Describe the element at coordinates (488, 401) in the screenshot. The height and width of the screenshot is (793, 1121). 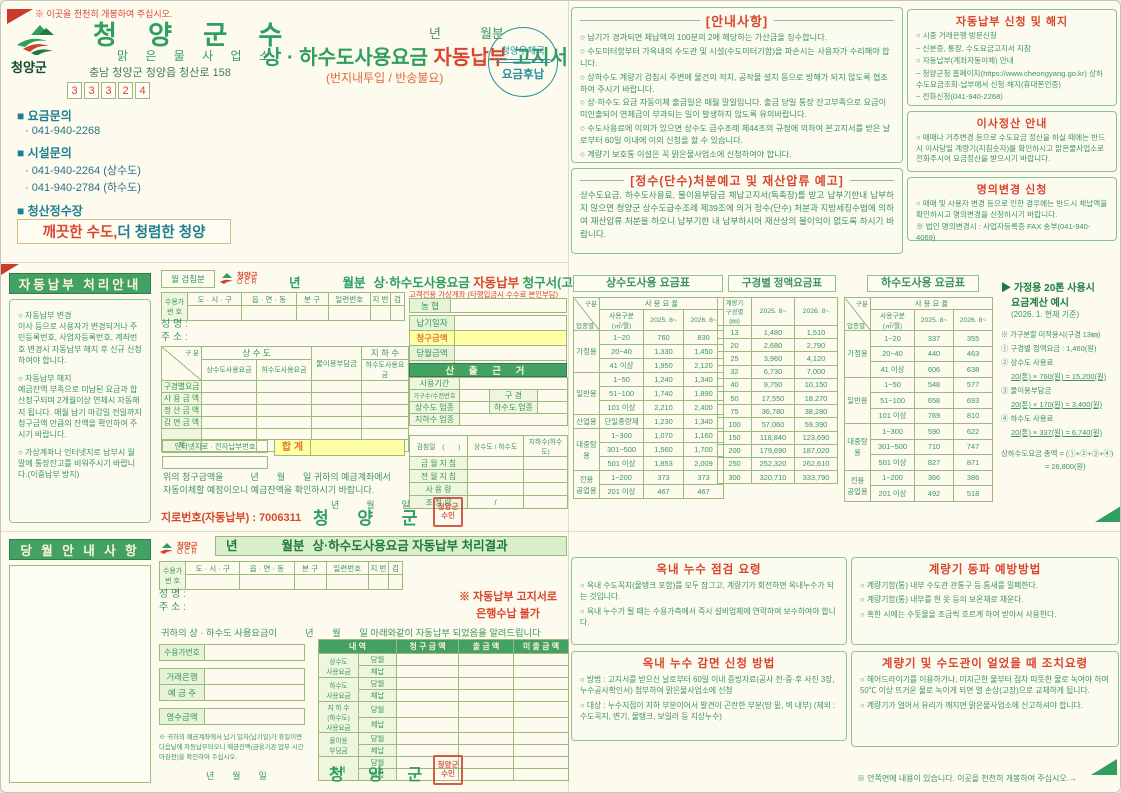
I see `calc-basis-table: 사용기간 가구수/수전번호 구 경 상수도 업종 하수도 업종 지하수 업종` at that location.